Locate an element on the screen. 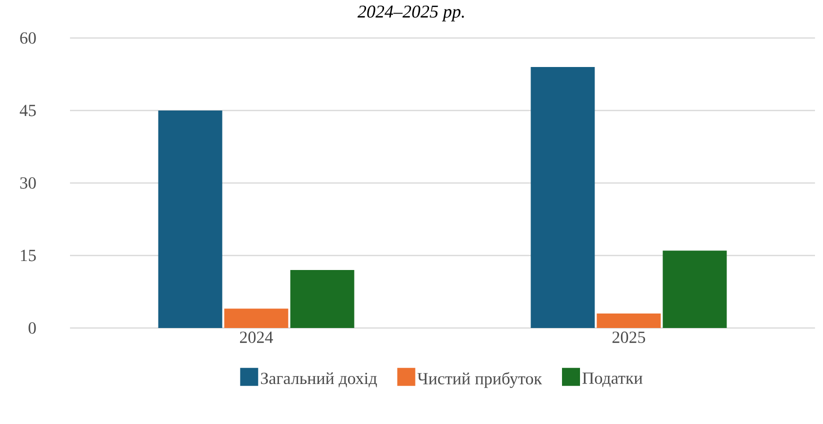 This screenshot has width=823, height=424. y-tick-label: 30 is located at coordinates (28, 183).